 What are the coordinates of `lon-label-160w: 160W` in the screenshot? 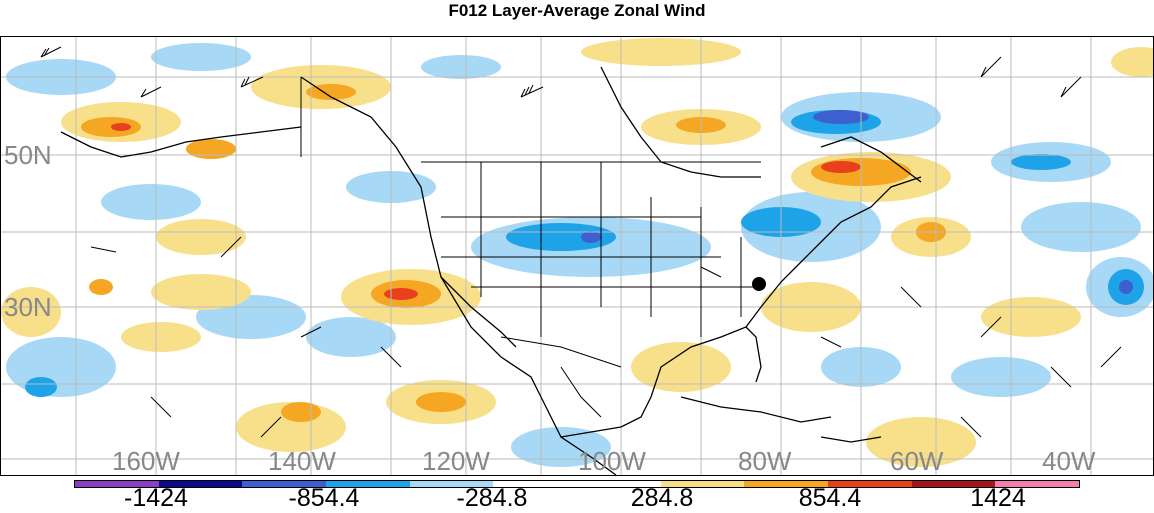 It's located at (146, 461).